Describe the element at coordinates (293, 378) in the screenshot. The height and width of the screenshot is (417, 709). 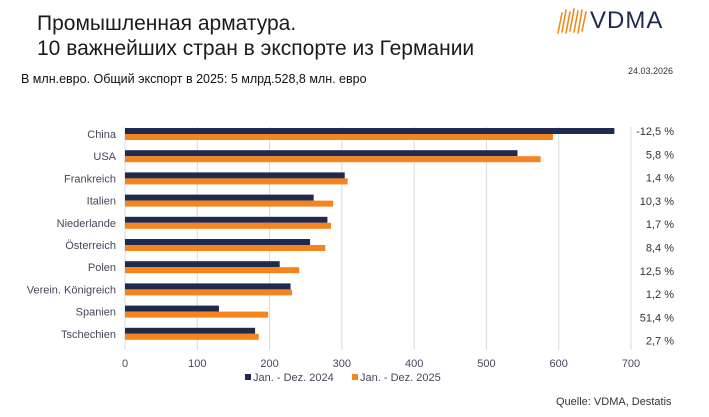
I see `legend-item-2024-label: Jan. - Dez. 2024` at that location.